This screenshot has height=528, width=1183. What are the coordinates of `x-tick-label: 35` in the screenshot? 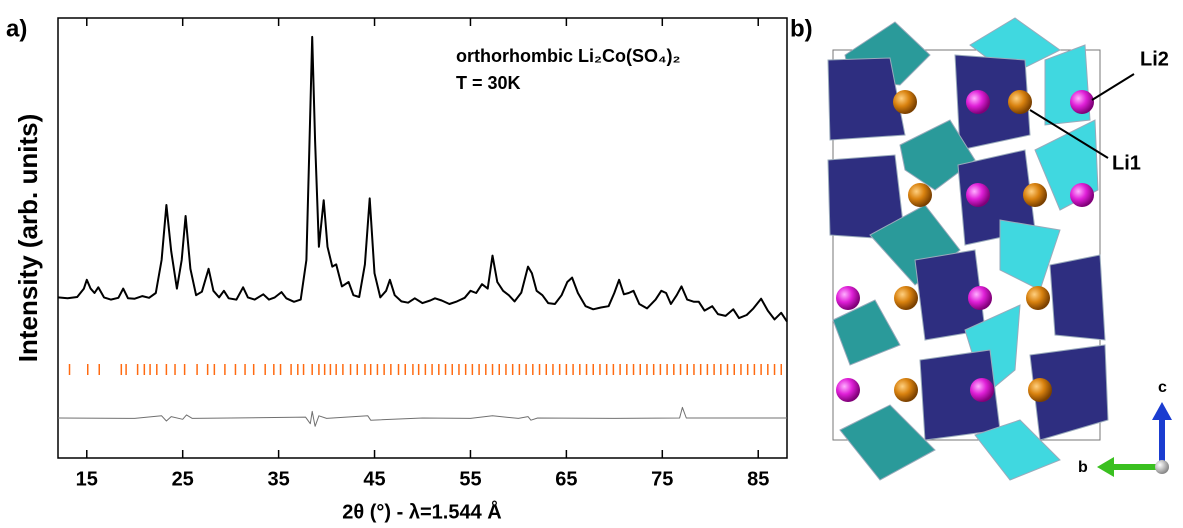 It's located at (278, 479).